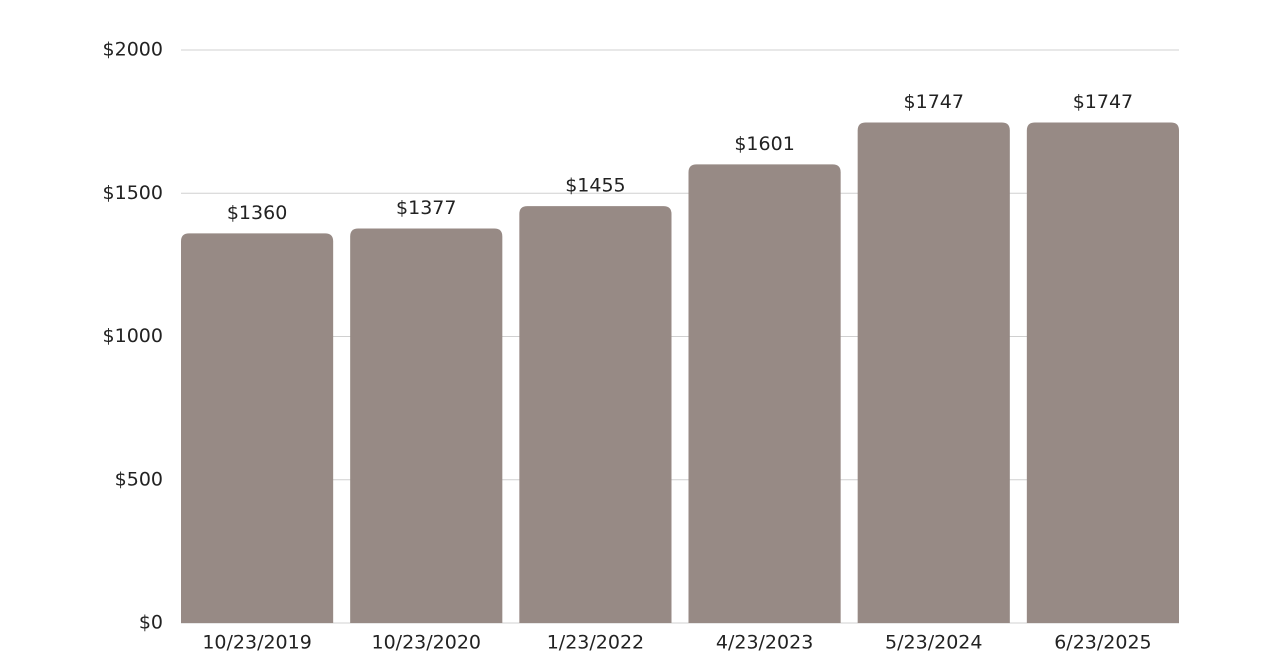  Describe the element at coordinates (257, 213) in the screenshot. I see `value-label: $1360` at that location.